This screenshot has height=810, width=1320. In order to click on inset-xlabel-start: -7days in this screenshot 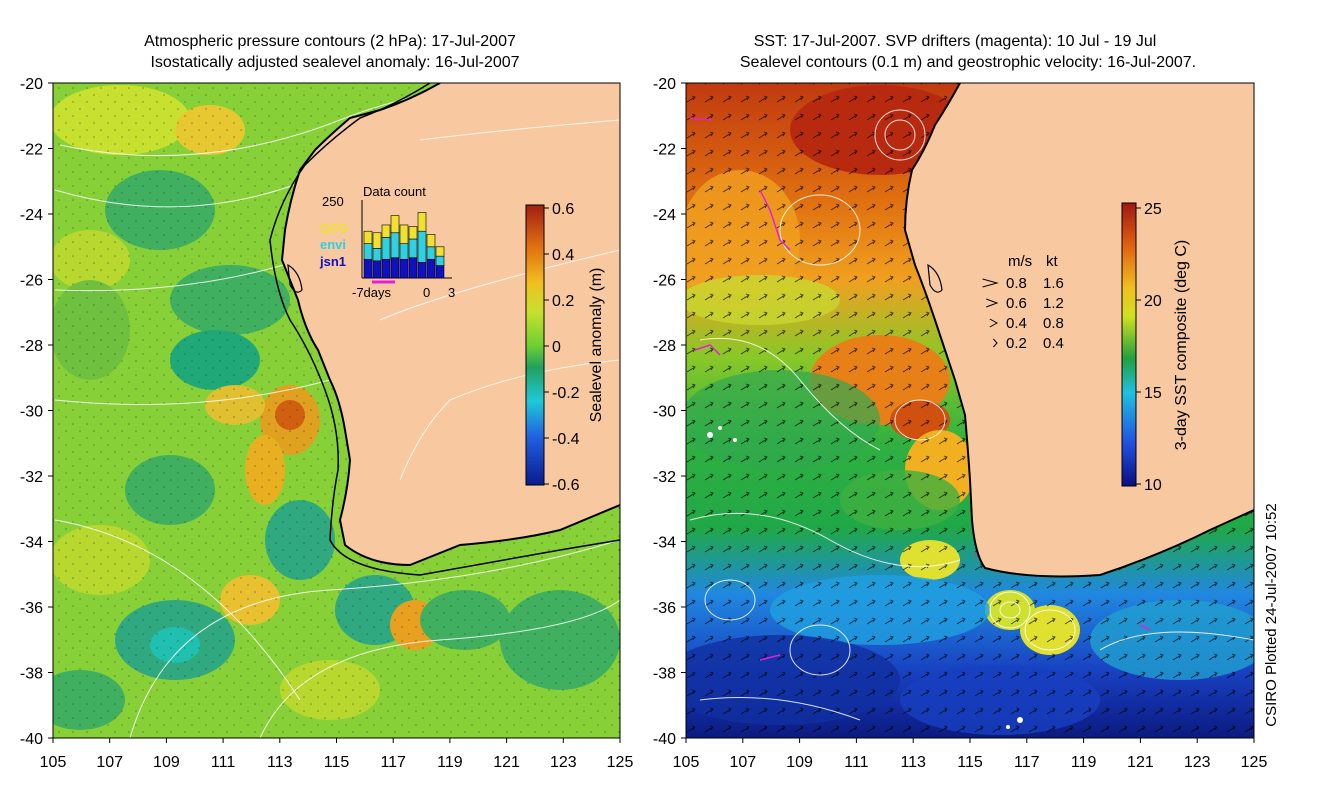, I will do `click(372, 292)`.